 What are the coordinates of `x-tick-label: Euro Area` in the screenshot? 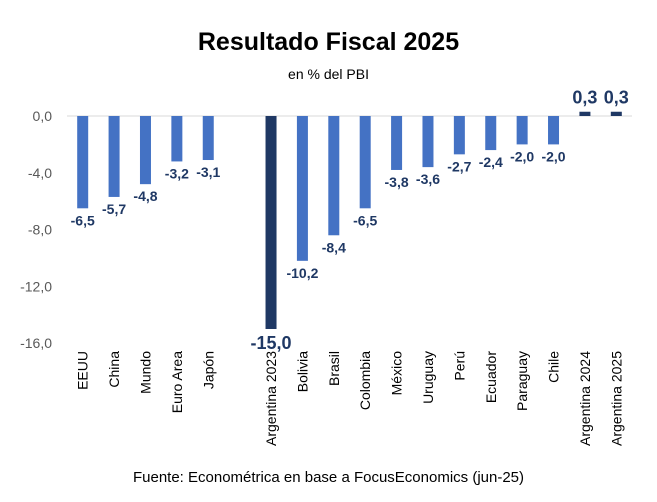 It's located at (177, 382).